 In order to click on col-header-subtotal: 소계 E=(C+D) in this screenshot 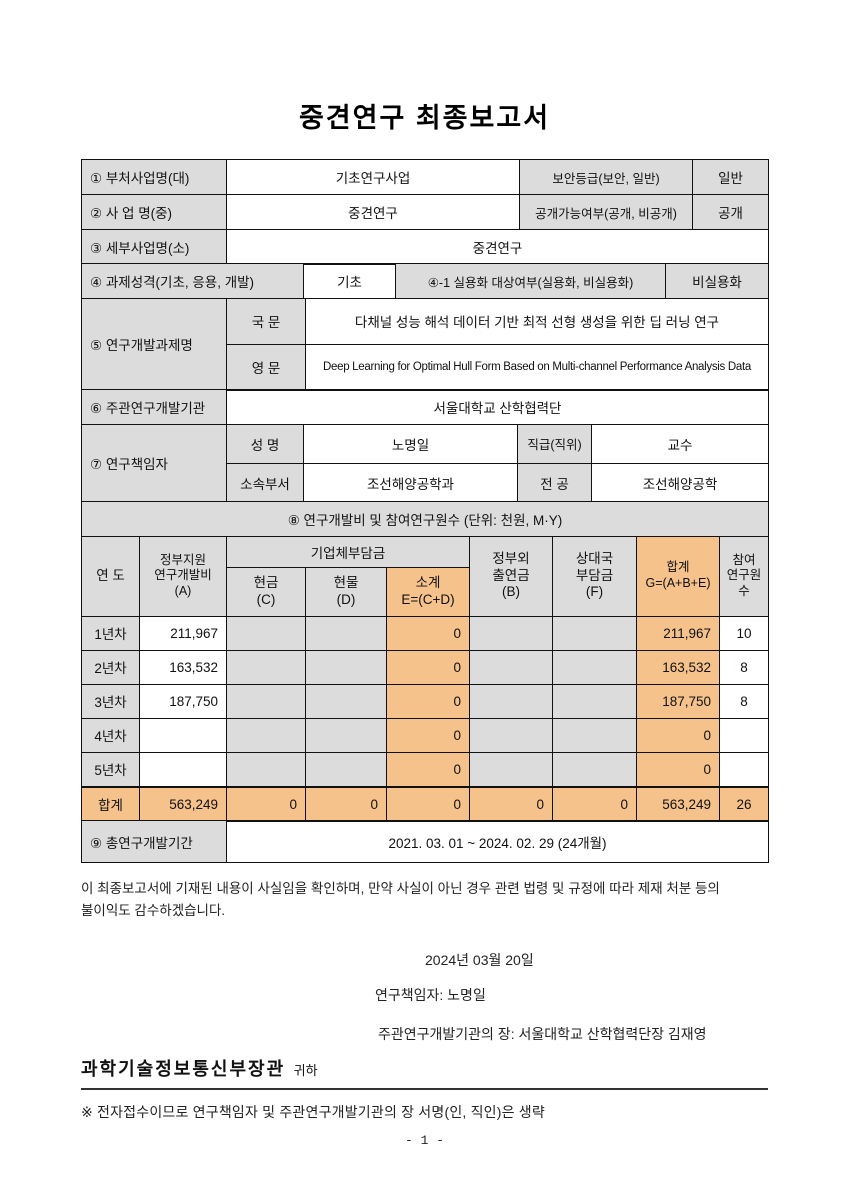, I will do `click(428, 591)`.